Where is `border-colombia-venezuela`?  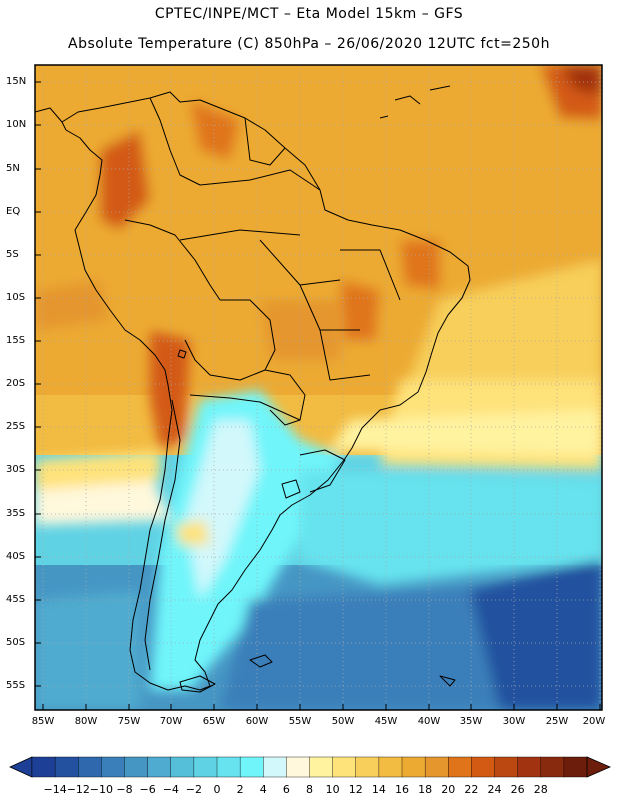 border-colombia-venezuela is located at coordinates (175, 141).